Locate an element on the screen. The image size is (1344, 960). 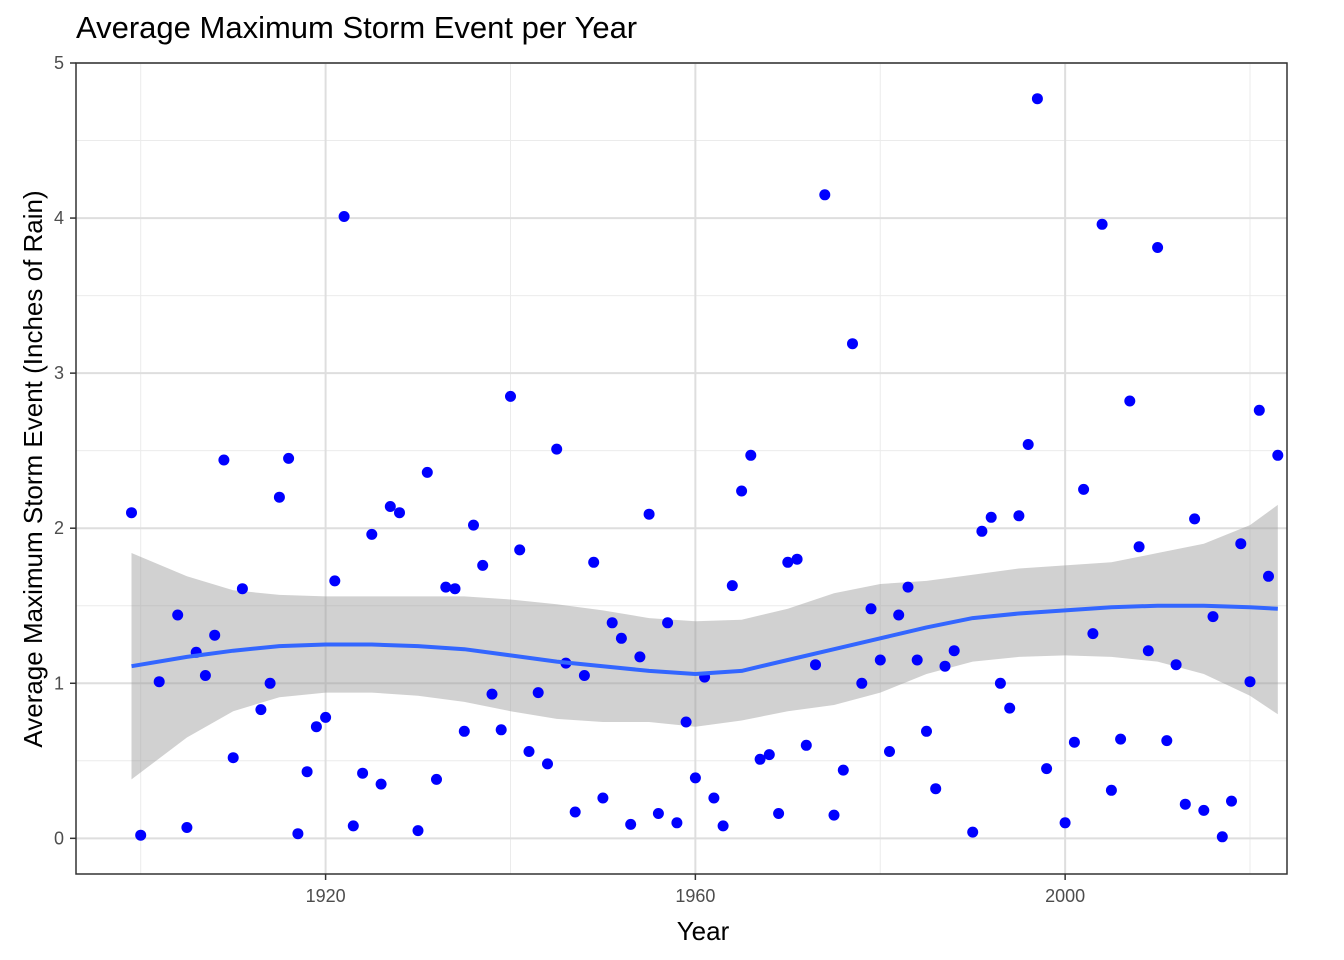
y-tick-label: 4 is located at coordinates (59, 218).